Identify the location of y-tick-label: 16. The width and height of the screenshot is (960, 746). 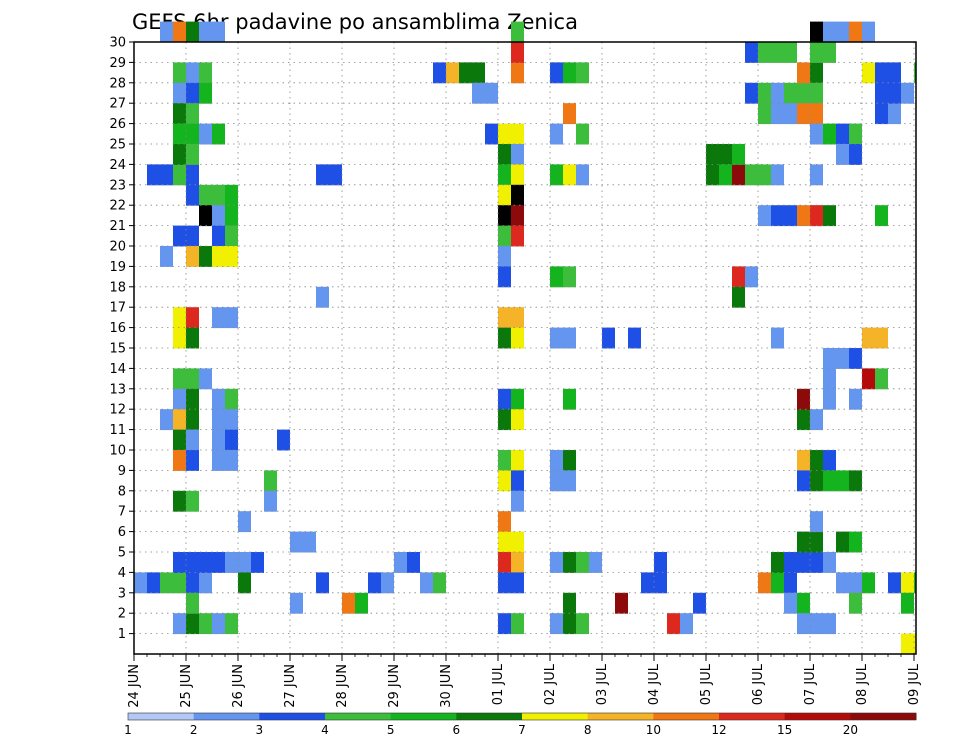
(117, 328).